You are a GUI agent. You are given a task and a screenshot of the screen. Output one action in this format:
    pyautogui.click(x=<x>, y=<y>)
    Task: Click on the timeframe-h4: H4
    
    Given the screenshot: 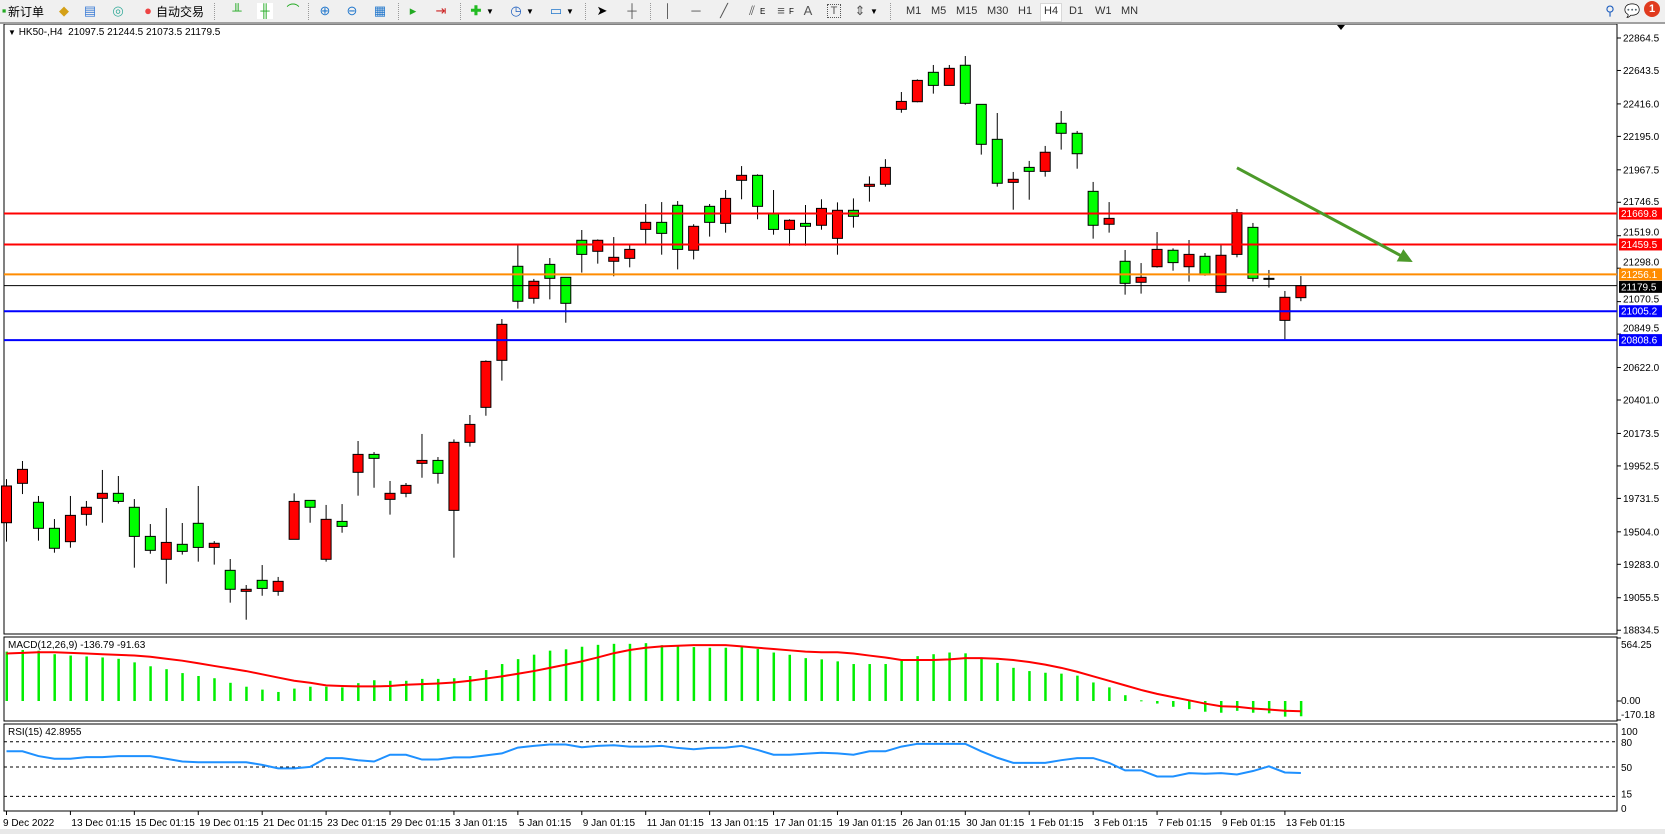 What is the action you would take?
    pyautogui.click(x=1051, y=12)
    